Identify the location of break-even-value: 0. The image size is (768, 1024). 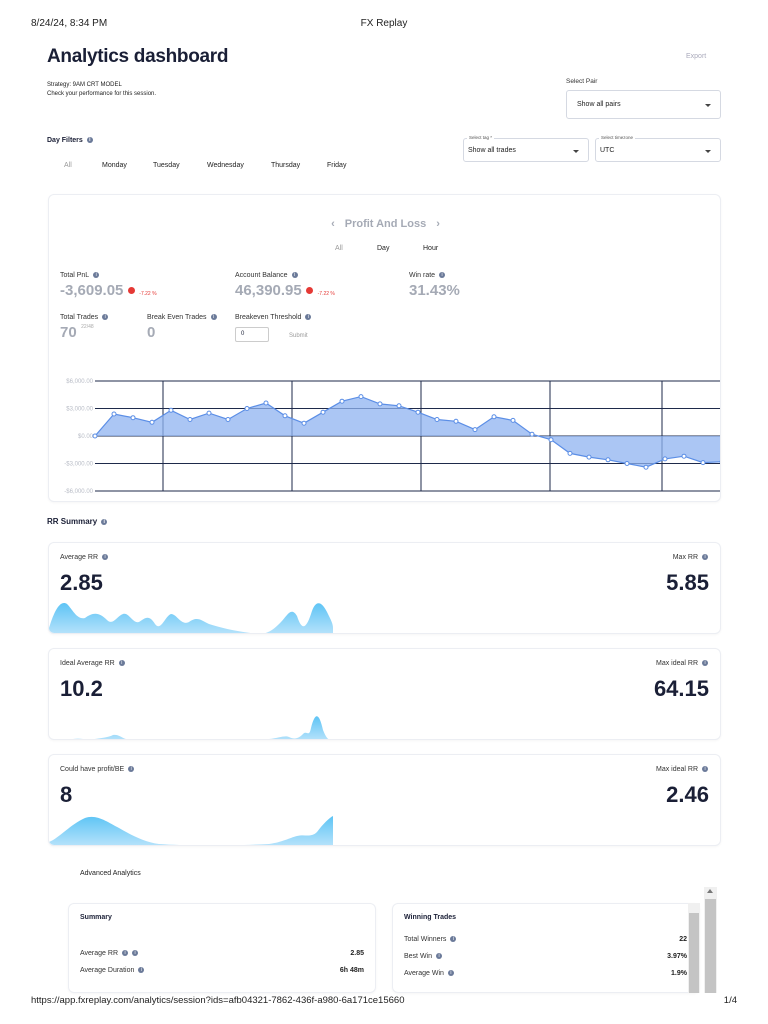
(151, 332).